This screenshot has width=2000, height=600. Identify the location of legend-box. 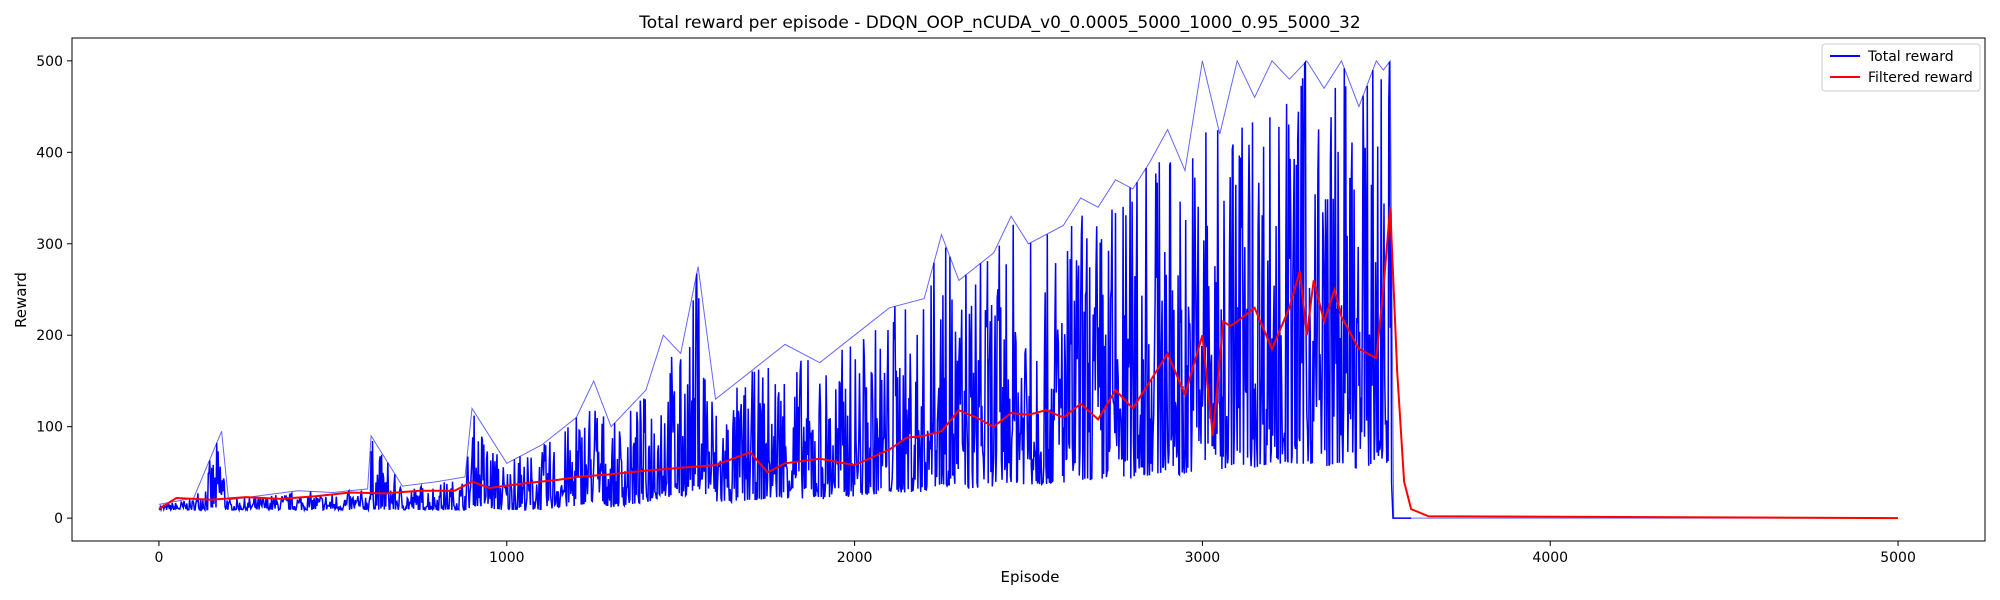
(1901, 67).